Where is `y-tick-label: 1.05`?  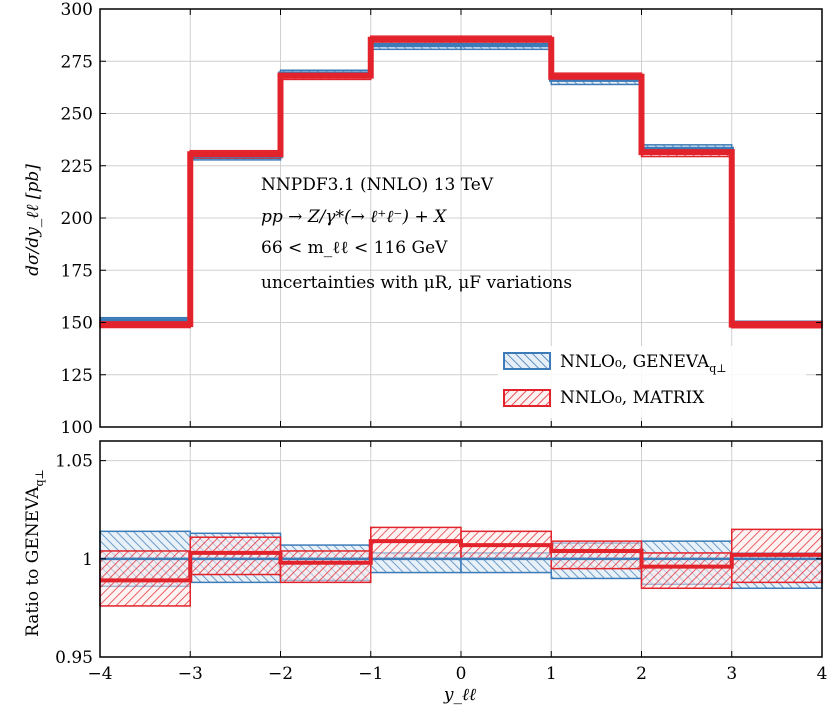 y-tick-label: 1.05 is located at coordinates (74, 462).